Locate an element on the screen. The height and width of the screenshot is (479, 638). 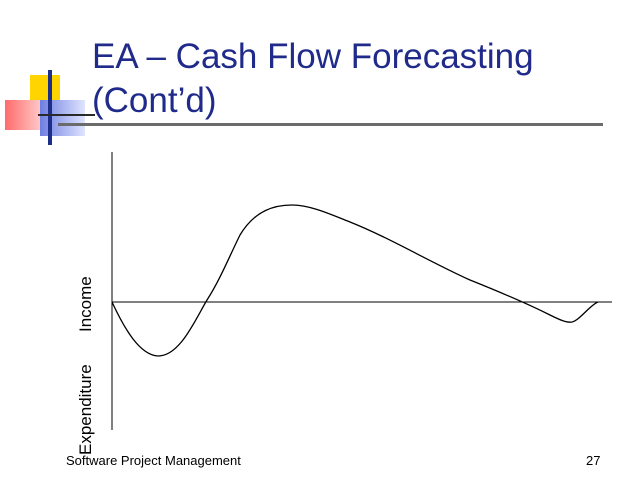
title-line-1: EA – Cash Flow Forecasting is located at coordinates (313, 56).